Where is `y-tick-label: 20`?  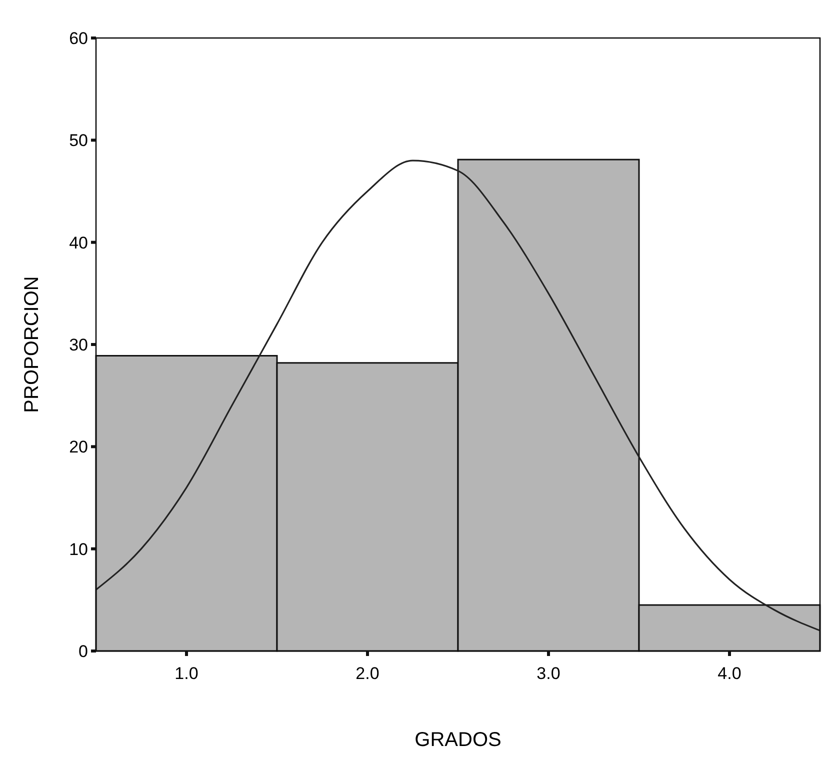 y-tick-label: 20 is located at coordinates (78, 447).